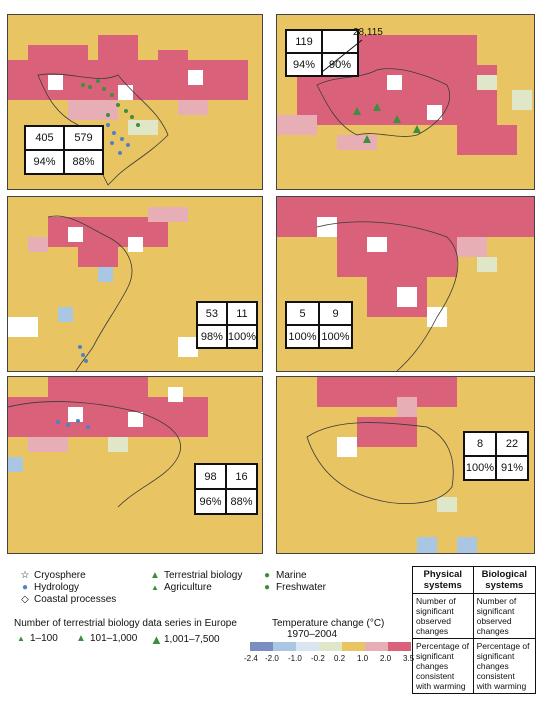  Describe the element at coordinates (443, 580) in the screenshot. I see `key-header-physical: Physical systems` at that location.